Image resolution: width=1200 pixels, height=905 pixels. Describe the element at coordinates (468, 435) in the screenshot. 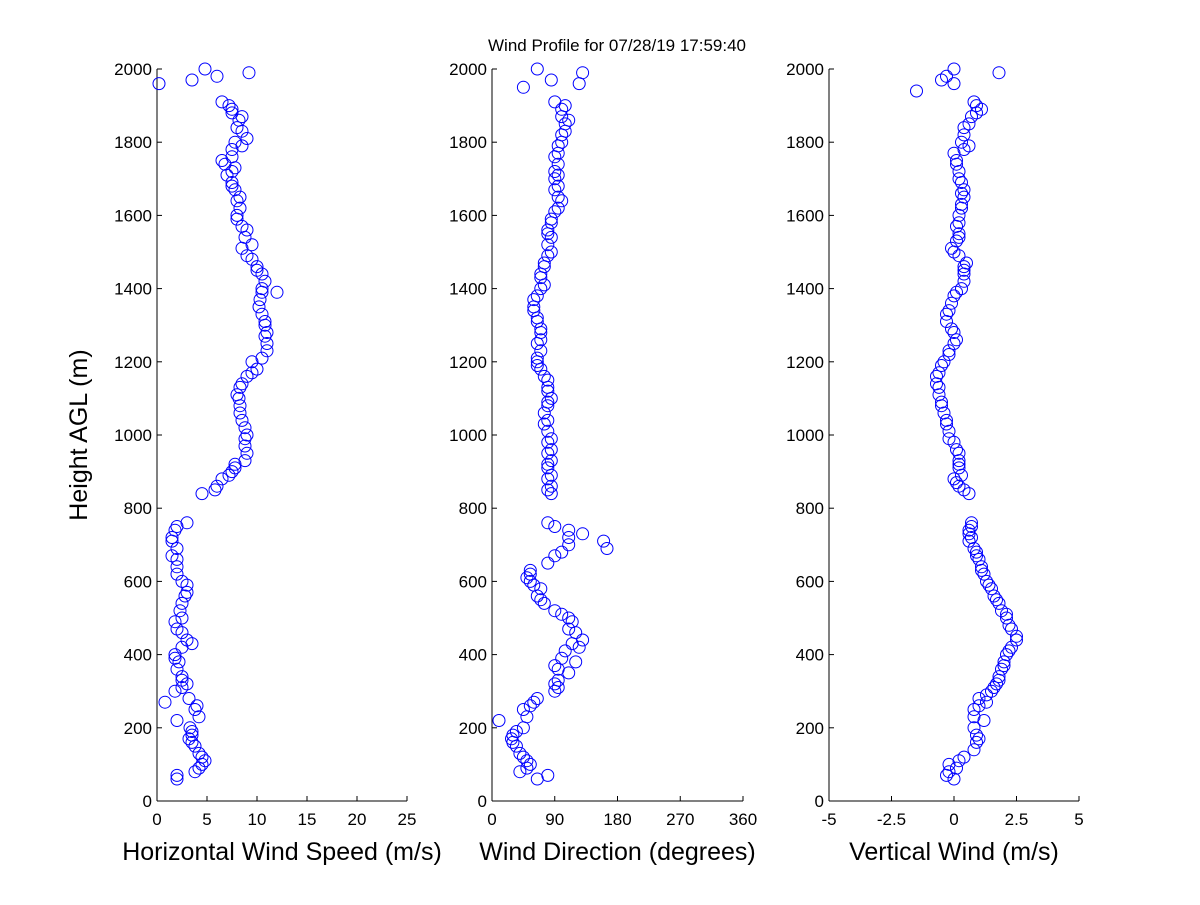

I see `y-tick-label: 1000` at that location.